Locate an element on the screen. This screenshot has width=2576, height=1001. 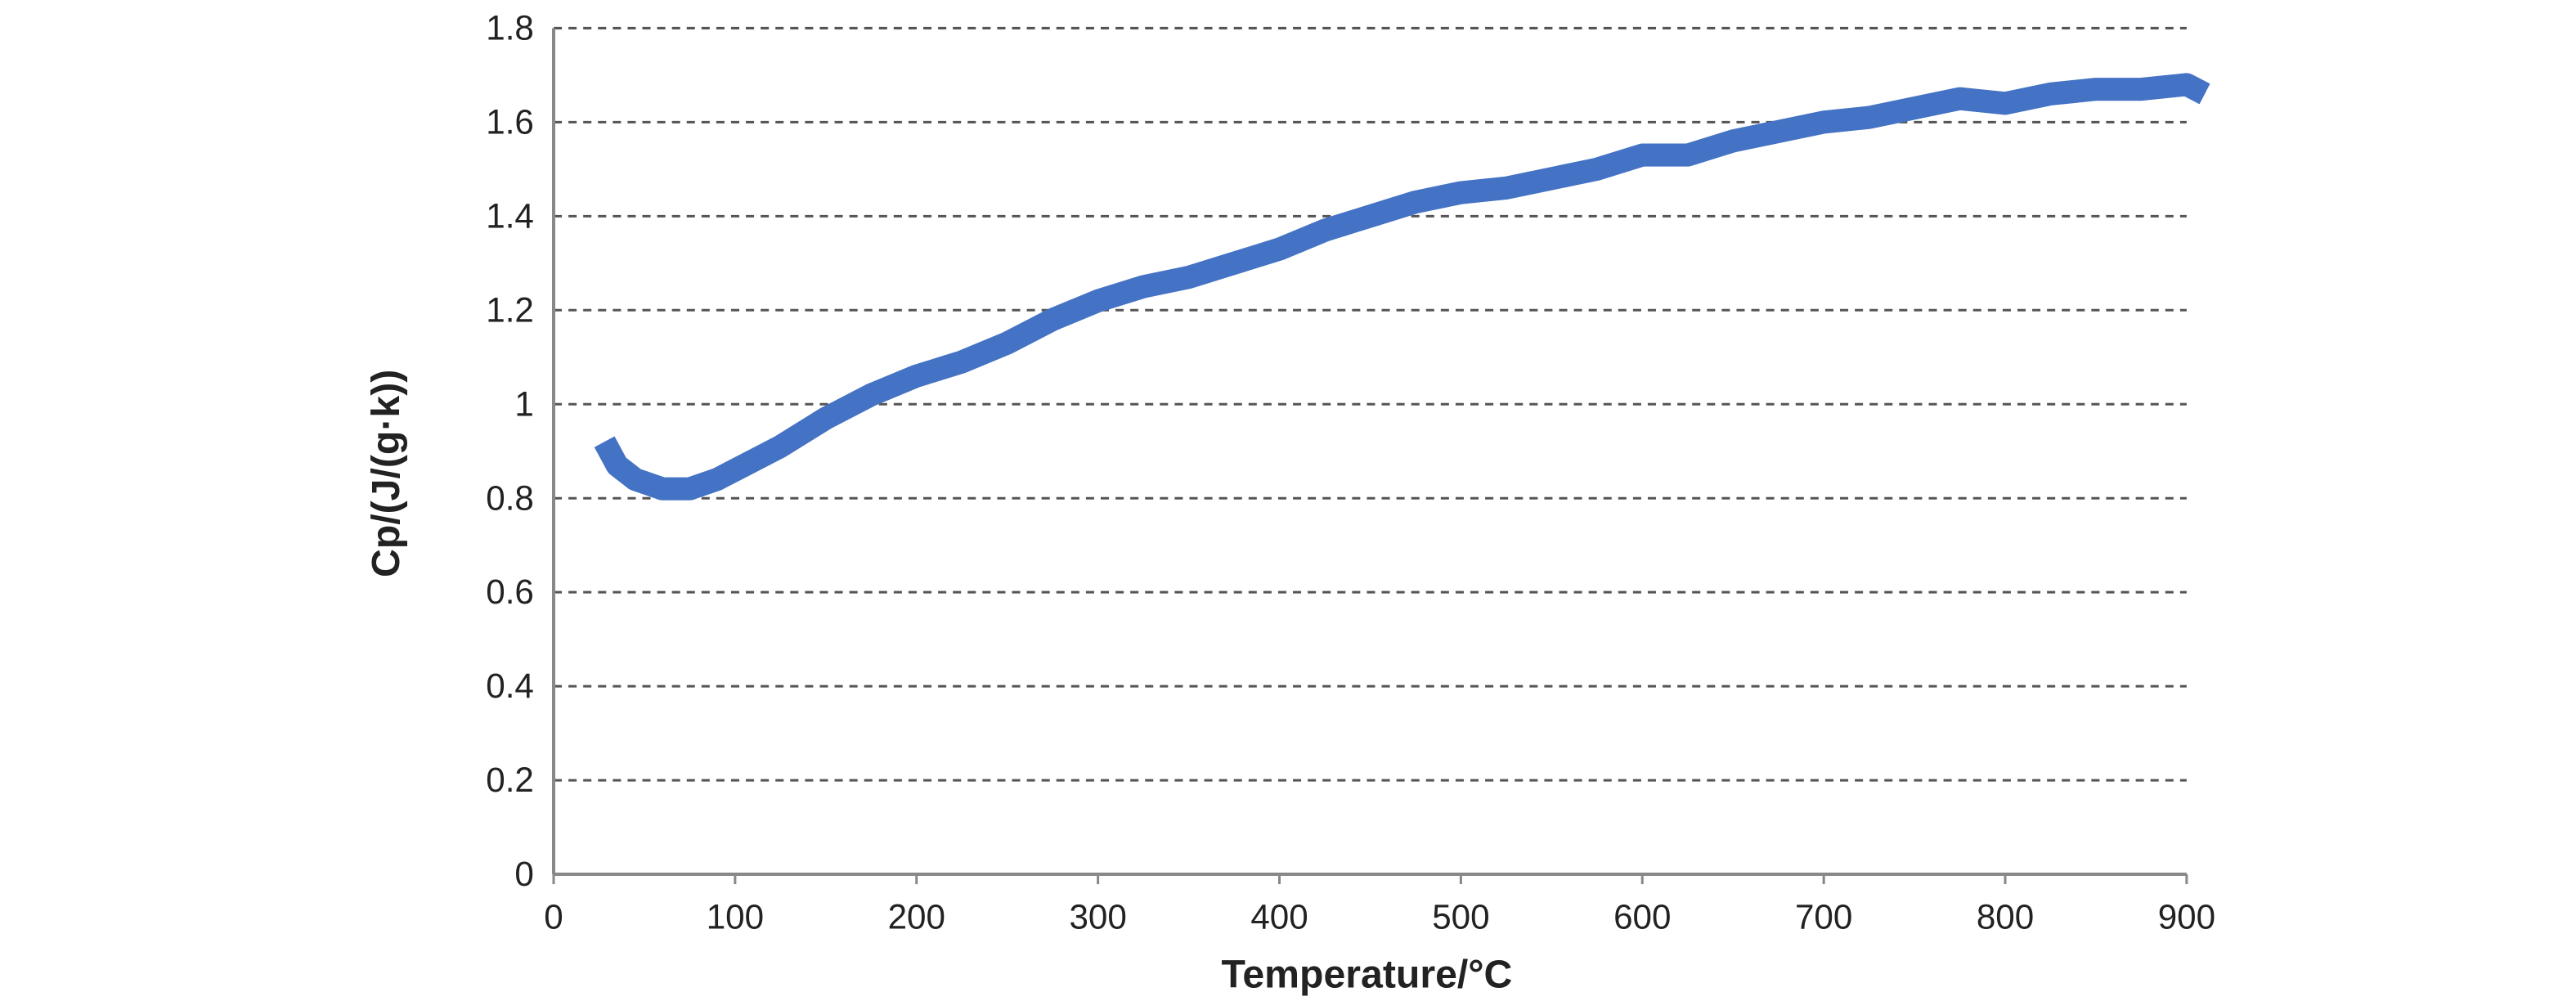
x-tick-label: 700 is located at coordinates (1824, 916).